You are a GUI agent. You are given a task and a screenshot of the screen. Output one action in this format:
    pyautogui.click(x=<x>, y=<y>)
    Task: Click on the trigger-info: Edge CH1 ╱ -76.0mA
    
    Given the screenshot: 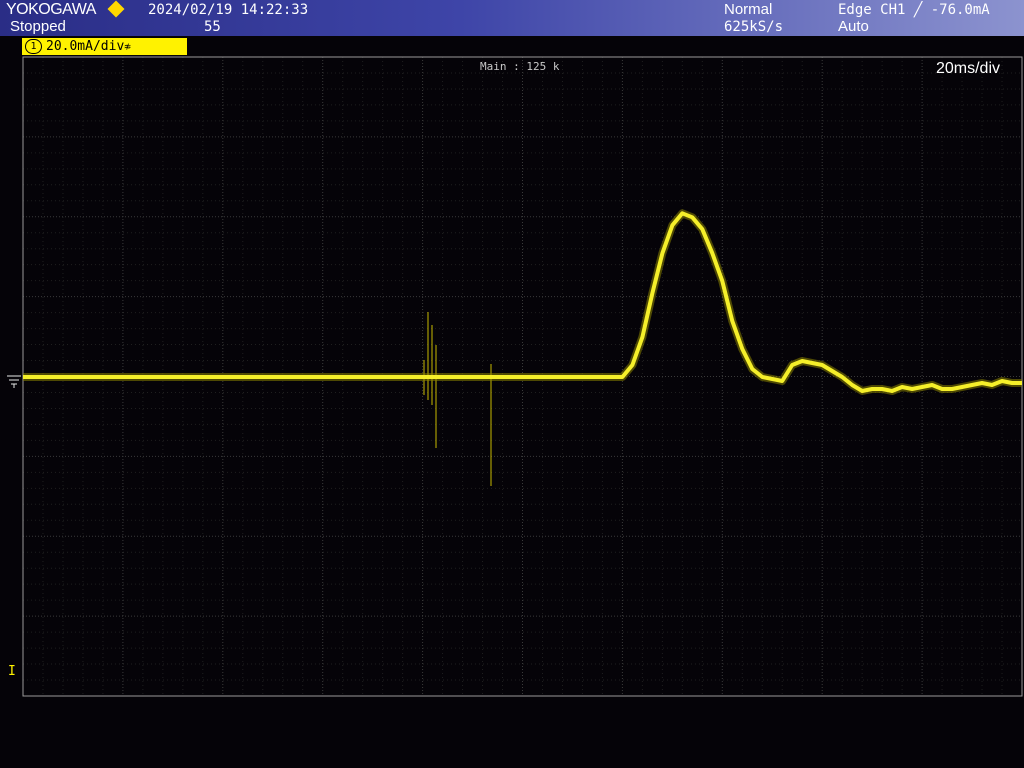 What is the action you would take?
    pyautogui.click(x=914, y=10)
    